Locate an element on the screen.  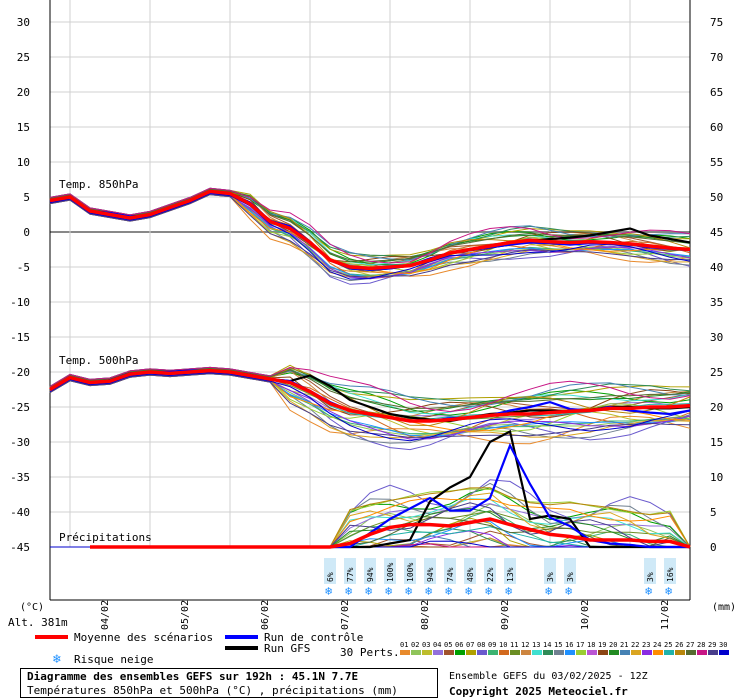
x-tick-label: 08/02 is located at coordinates (425, 615).